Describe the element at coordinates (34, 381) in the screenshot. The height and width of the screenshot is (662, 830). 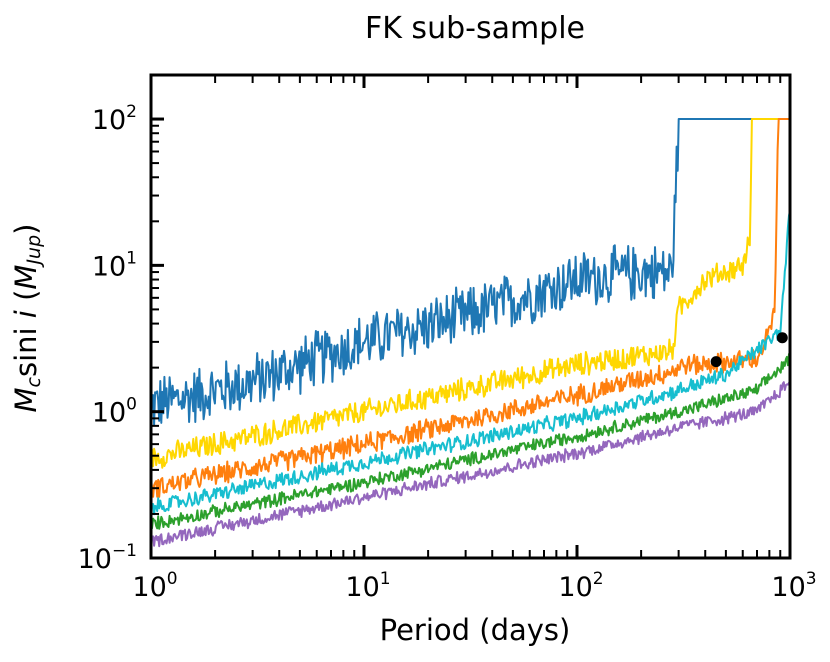
I see `y-label-sub: c` at that location.